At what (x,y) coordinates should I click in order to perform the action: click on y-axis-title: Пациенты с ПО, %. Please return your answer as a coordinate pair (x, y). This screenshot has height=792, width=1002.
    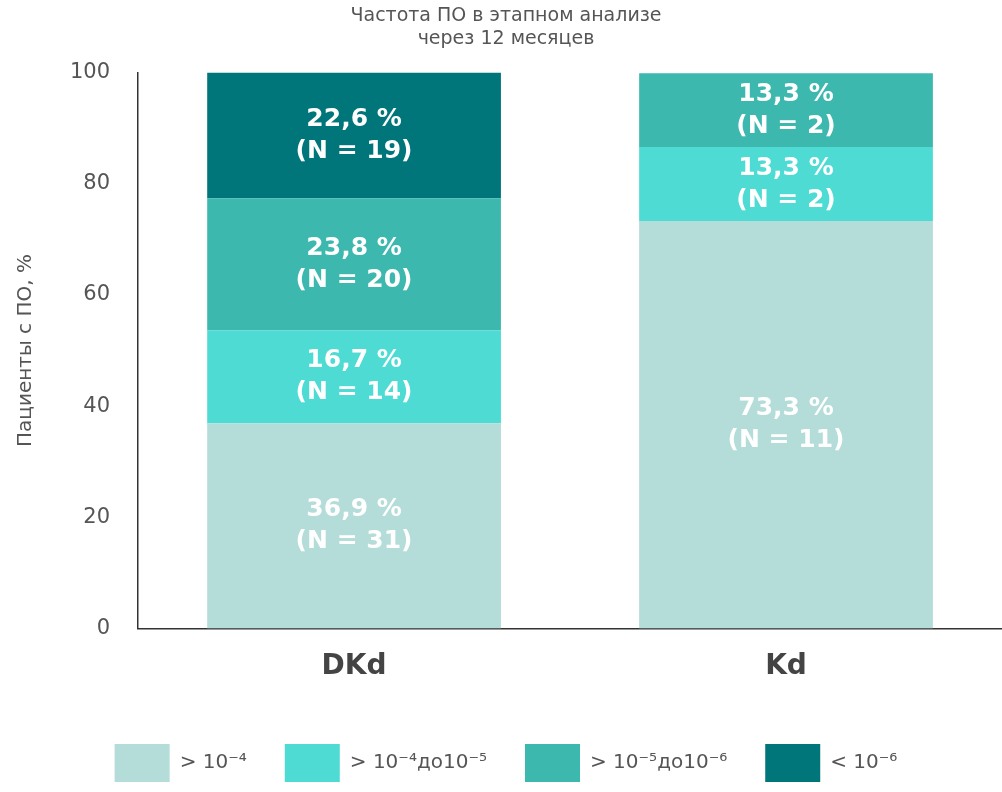
    Looking at the image, I should click on (24, 350).